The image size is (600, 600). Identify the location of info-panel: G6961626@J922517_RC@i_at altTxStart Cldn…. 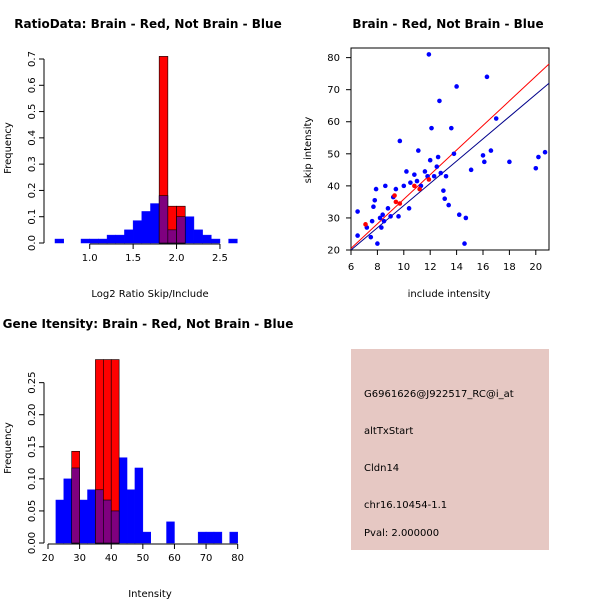
(450, 449).